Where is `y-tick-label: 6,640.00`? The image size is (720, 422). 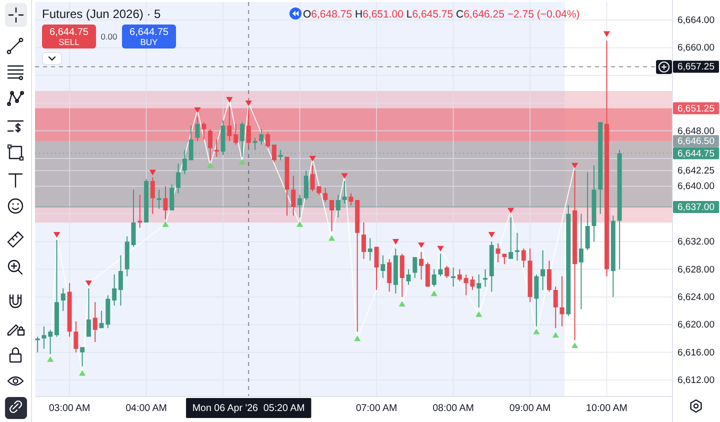 y-tick-label: 6,640.00 is located at coordinates (696, 186).